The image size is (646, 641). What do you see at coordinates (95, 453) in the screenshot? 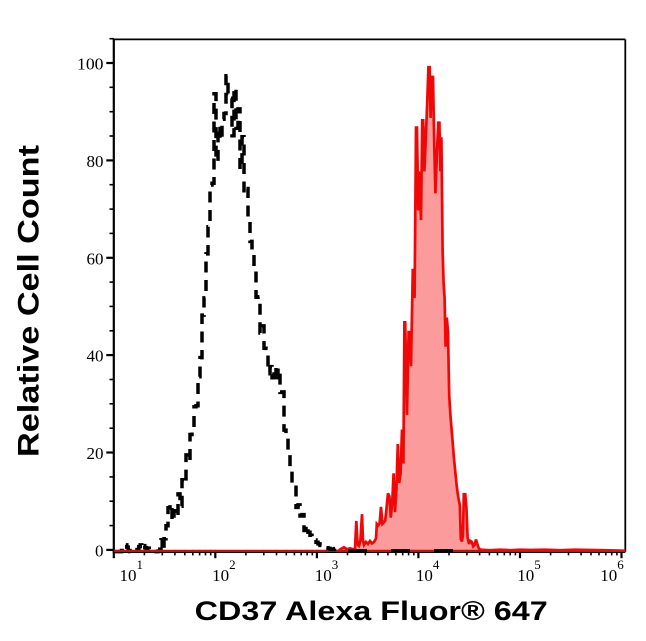
I see `svg-text: 20` at bounding box center [95, 453].